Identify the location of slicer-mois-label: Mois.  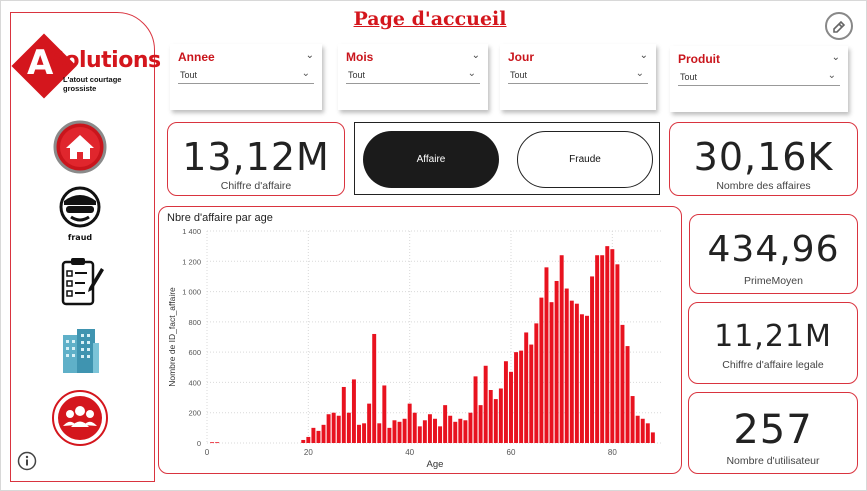
(360, 57).